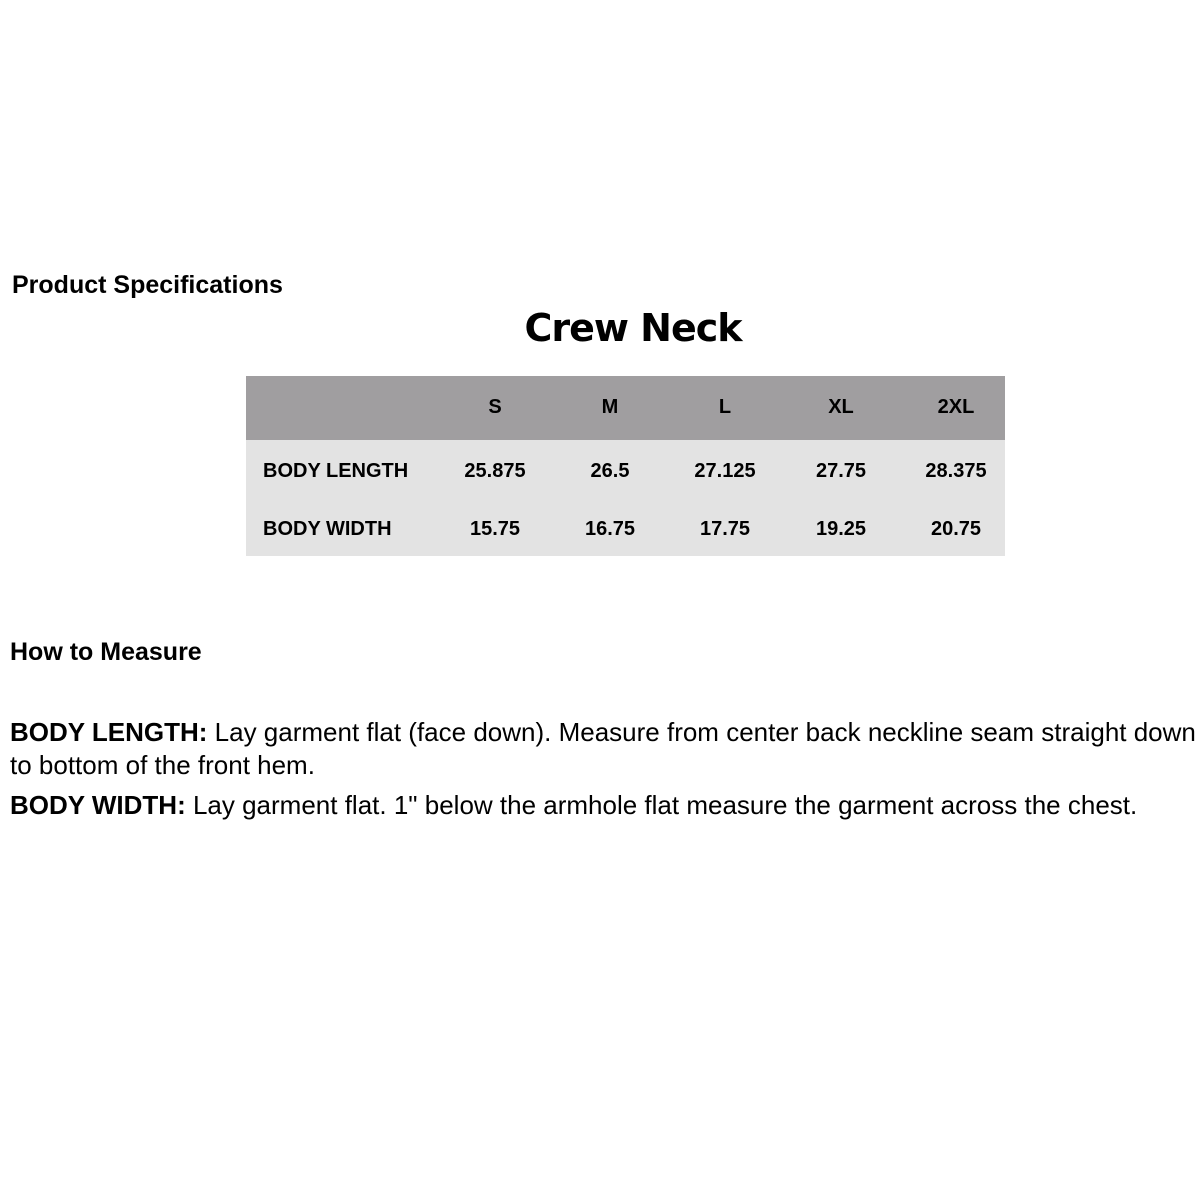 The image size is (1200, 1200). Describe the element at coordinates (625, 408) in the screenshot. I see `table-header-row: S M L XL 2XL` at that location.